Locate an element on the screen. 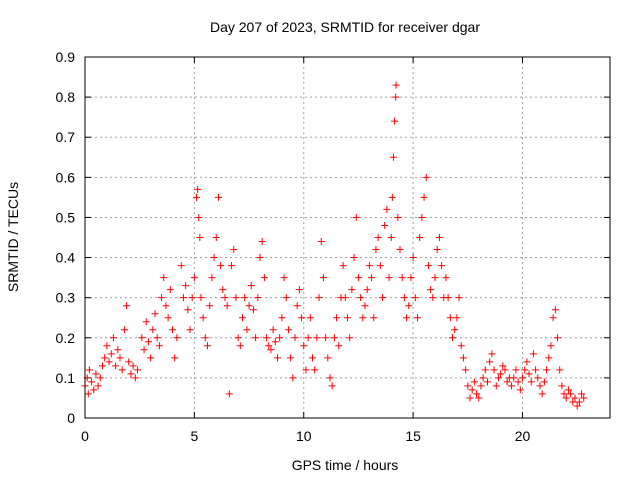  y-tick-label: 0.2 is located at coordinates (66, 338).